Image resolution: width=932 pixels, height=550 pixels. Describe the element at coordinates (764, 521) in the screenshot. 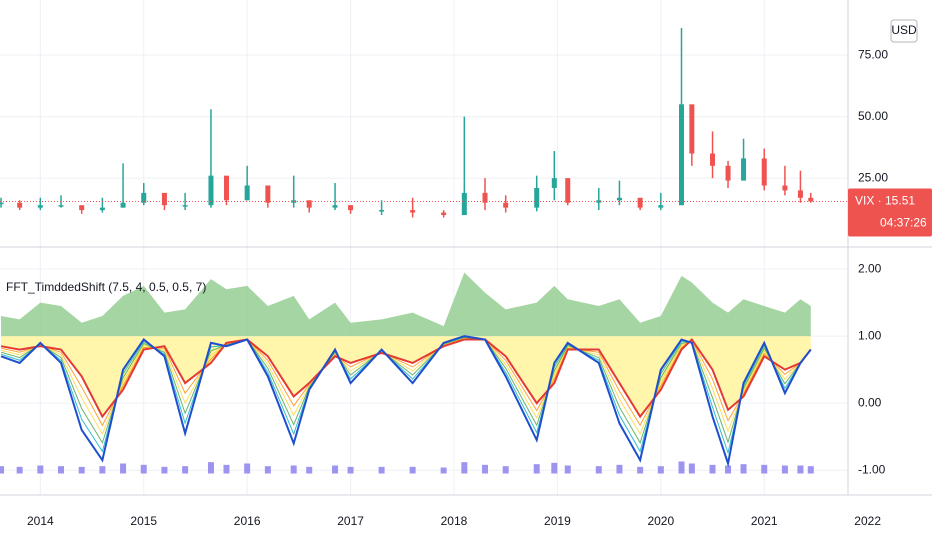

I see `x-tick-label: 2021` at that location.